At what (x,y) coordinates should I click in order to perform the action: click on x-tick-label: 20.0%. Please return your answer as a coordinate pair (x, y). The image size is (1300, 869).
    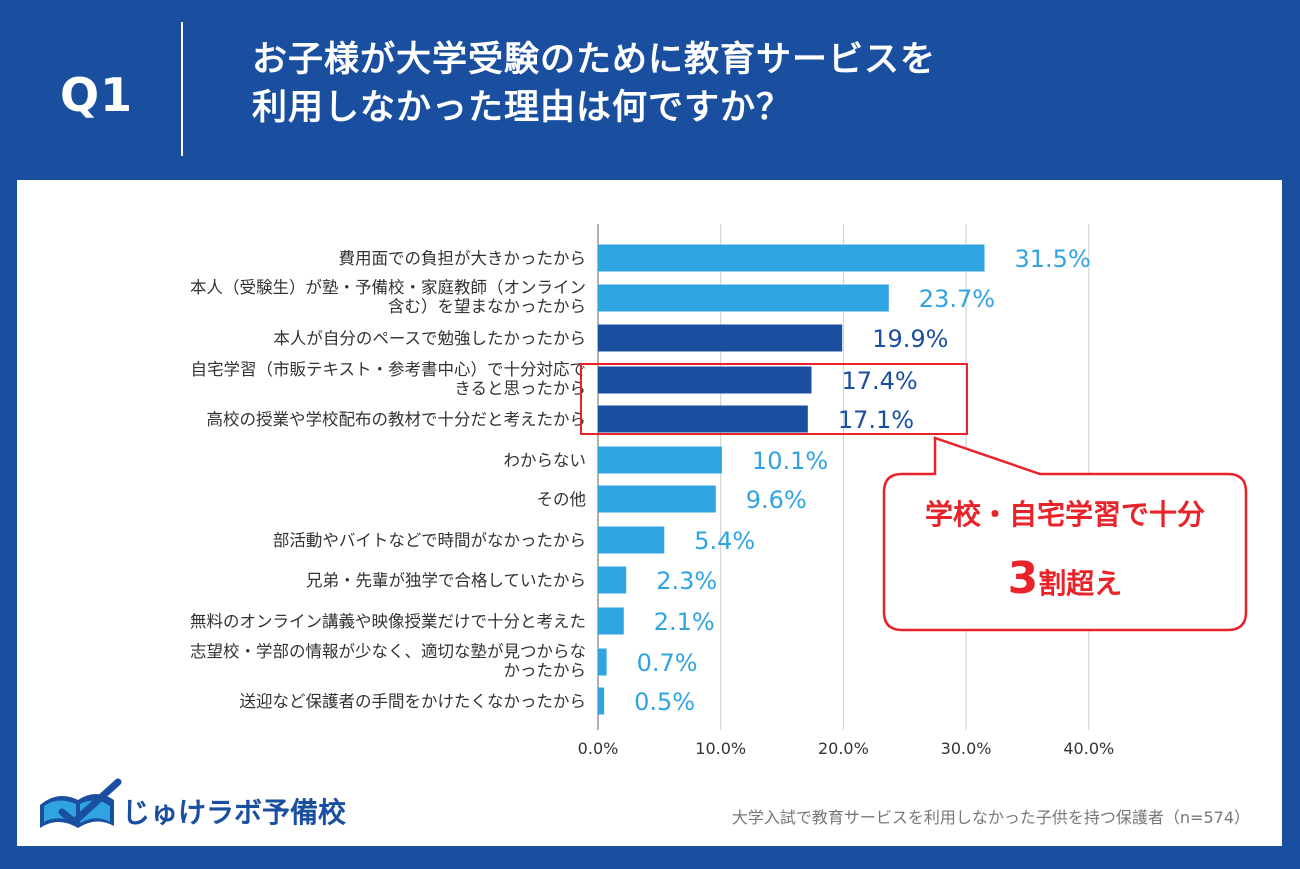
    Looking at the image, I should click on (843, 748).